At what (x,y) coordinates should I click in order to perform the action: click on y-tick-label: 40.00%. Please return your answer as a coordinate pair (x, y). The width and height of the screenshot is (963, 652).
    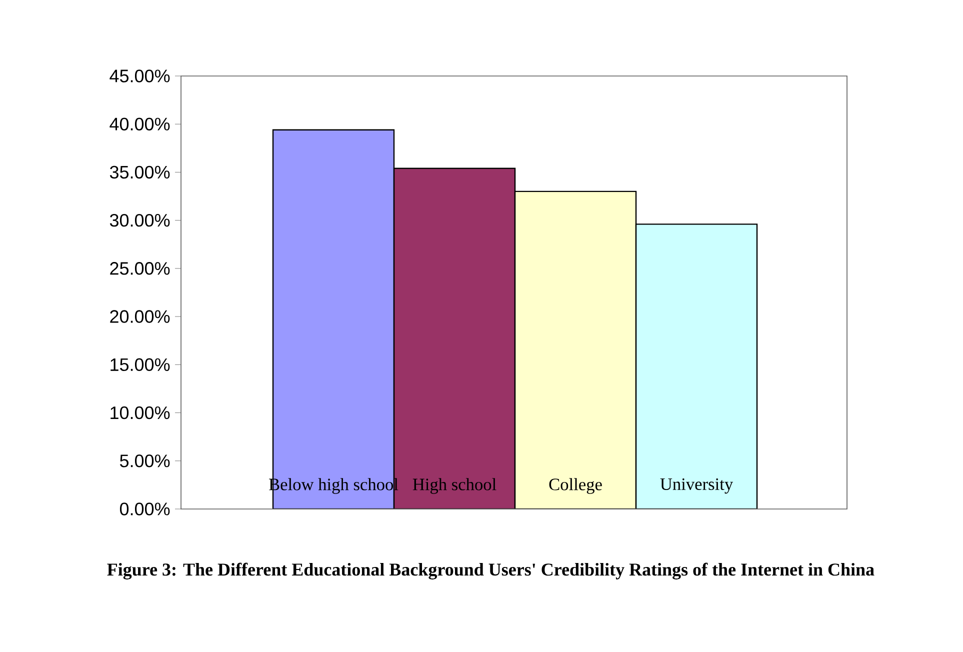
    Looking at the image, I should click on (140, 124).